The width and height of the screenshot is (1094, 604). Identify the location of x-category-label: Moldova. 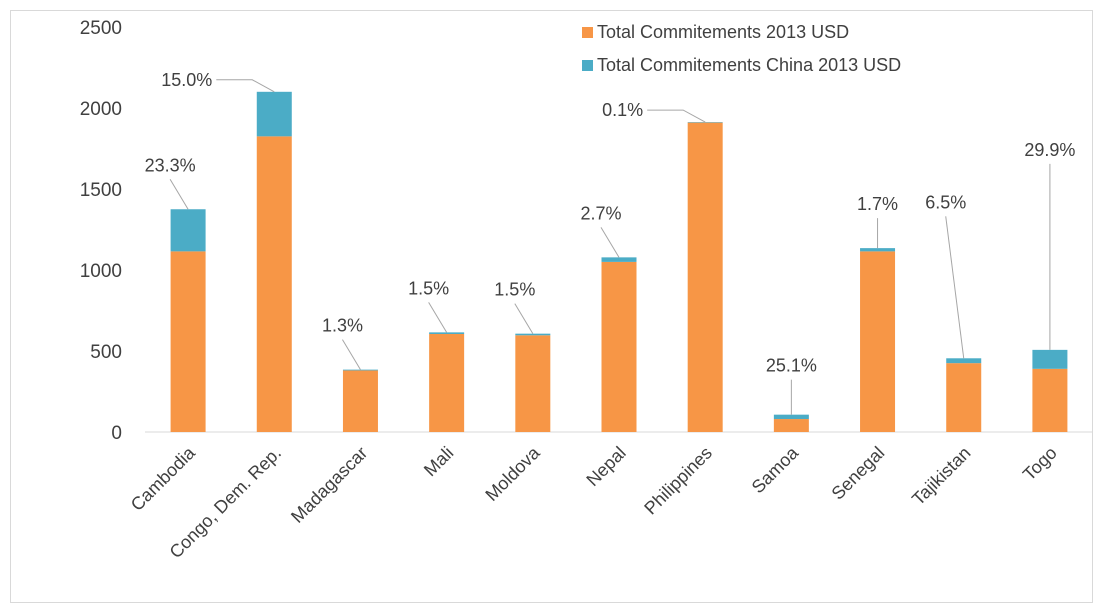
(512, 473).